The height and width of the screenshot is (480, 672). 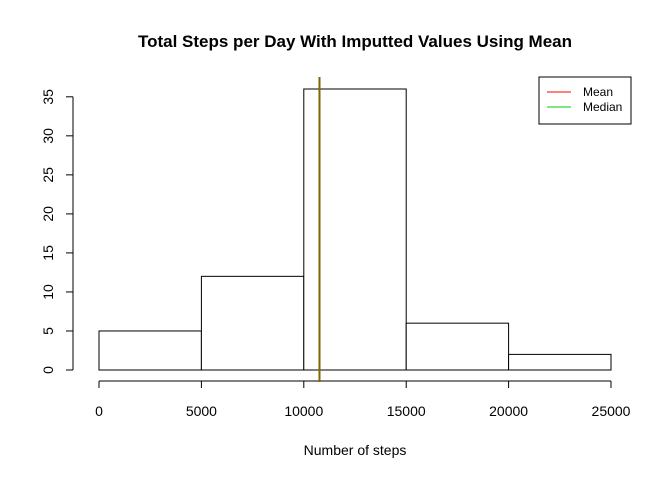 What do you see at coordinates (363, 399) in the screenshot?
I see `x-axis: 0 5000 10000 15000 20000 25000` at bounding box center [363, 399].